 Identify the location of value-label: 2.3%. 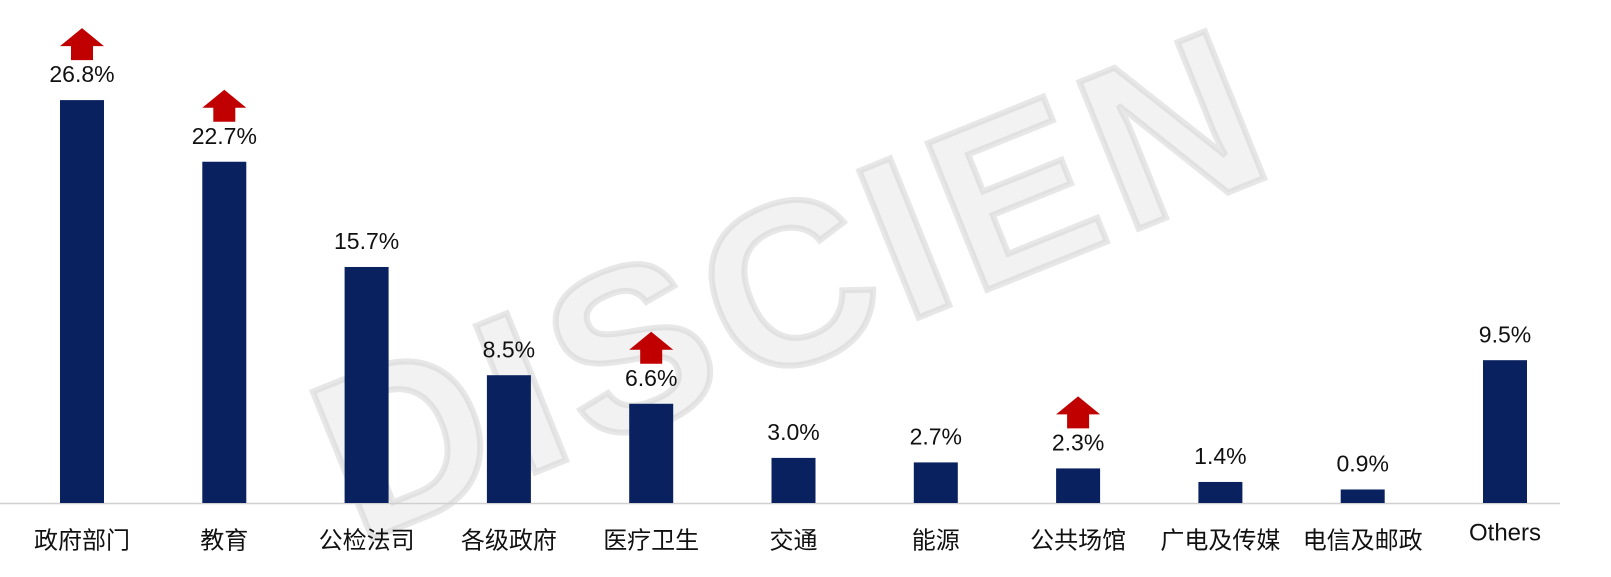
(1078, 443).